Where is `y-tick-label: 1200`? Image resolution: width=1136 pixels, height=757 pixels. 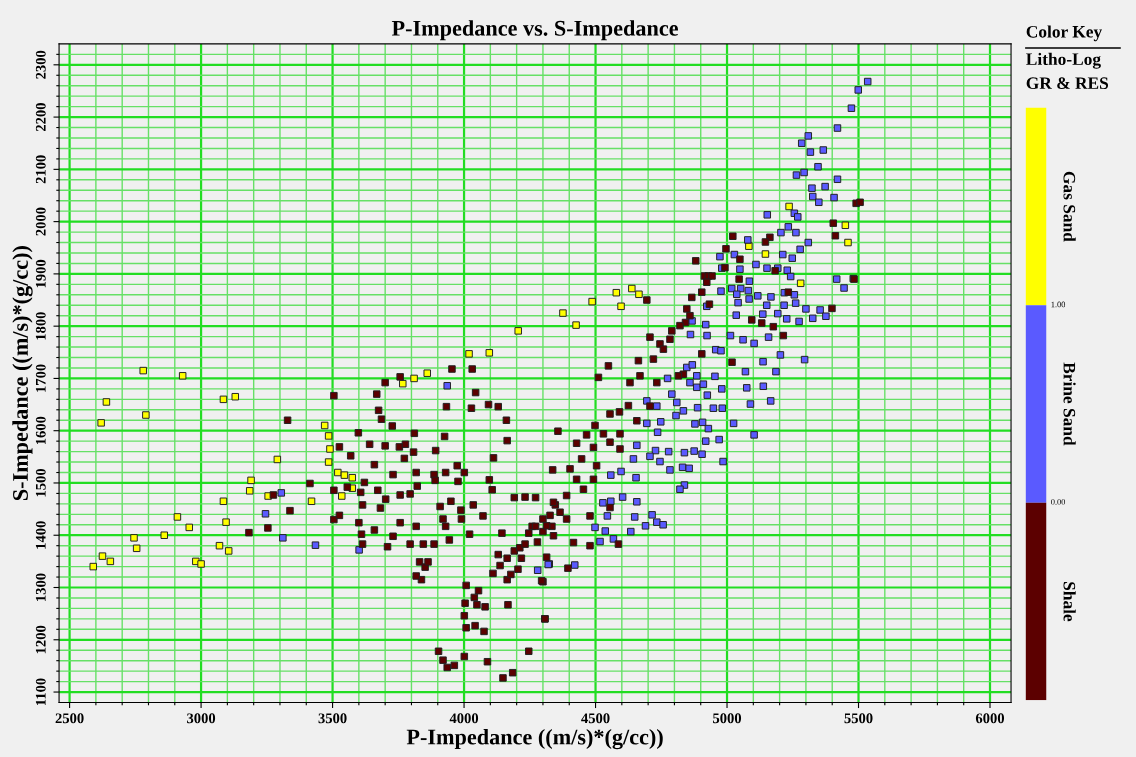 y-tick-label: 1200 is located at coordinates (40, 639).